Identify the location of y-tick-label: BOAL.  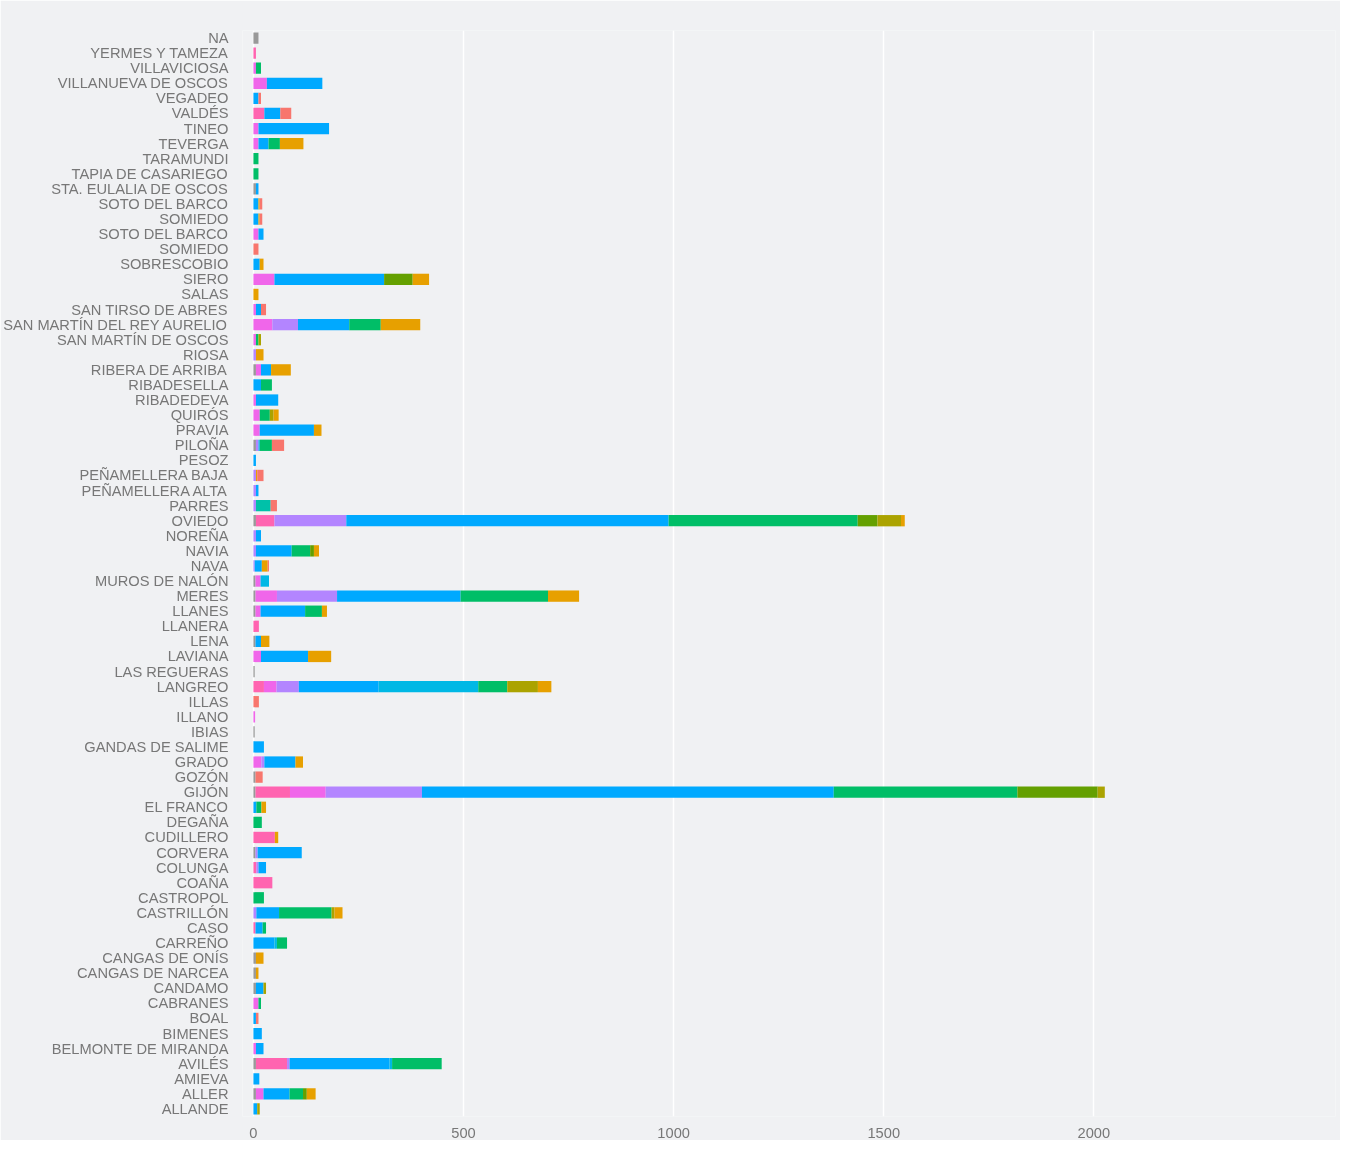
(209, 1018).